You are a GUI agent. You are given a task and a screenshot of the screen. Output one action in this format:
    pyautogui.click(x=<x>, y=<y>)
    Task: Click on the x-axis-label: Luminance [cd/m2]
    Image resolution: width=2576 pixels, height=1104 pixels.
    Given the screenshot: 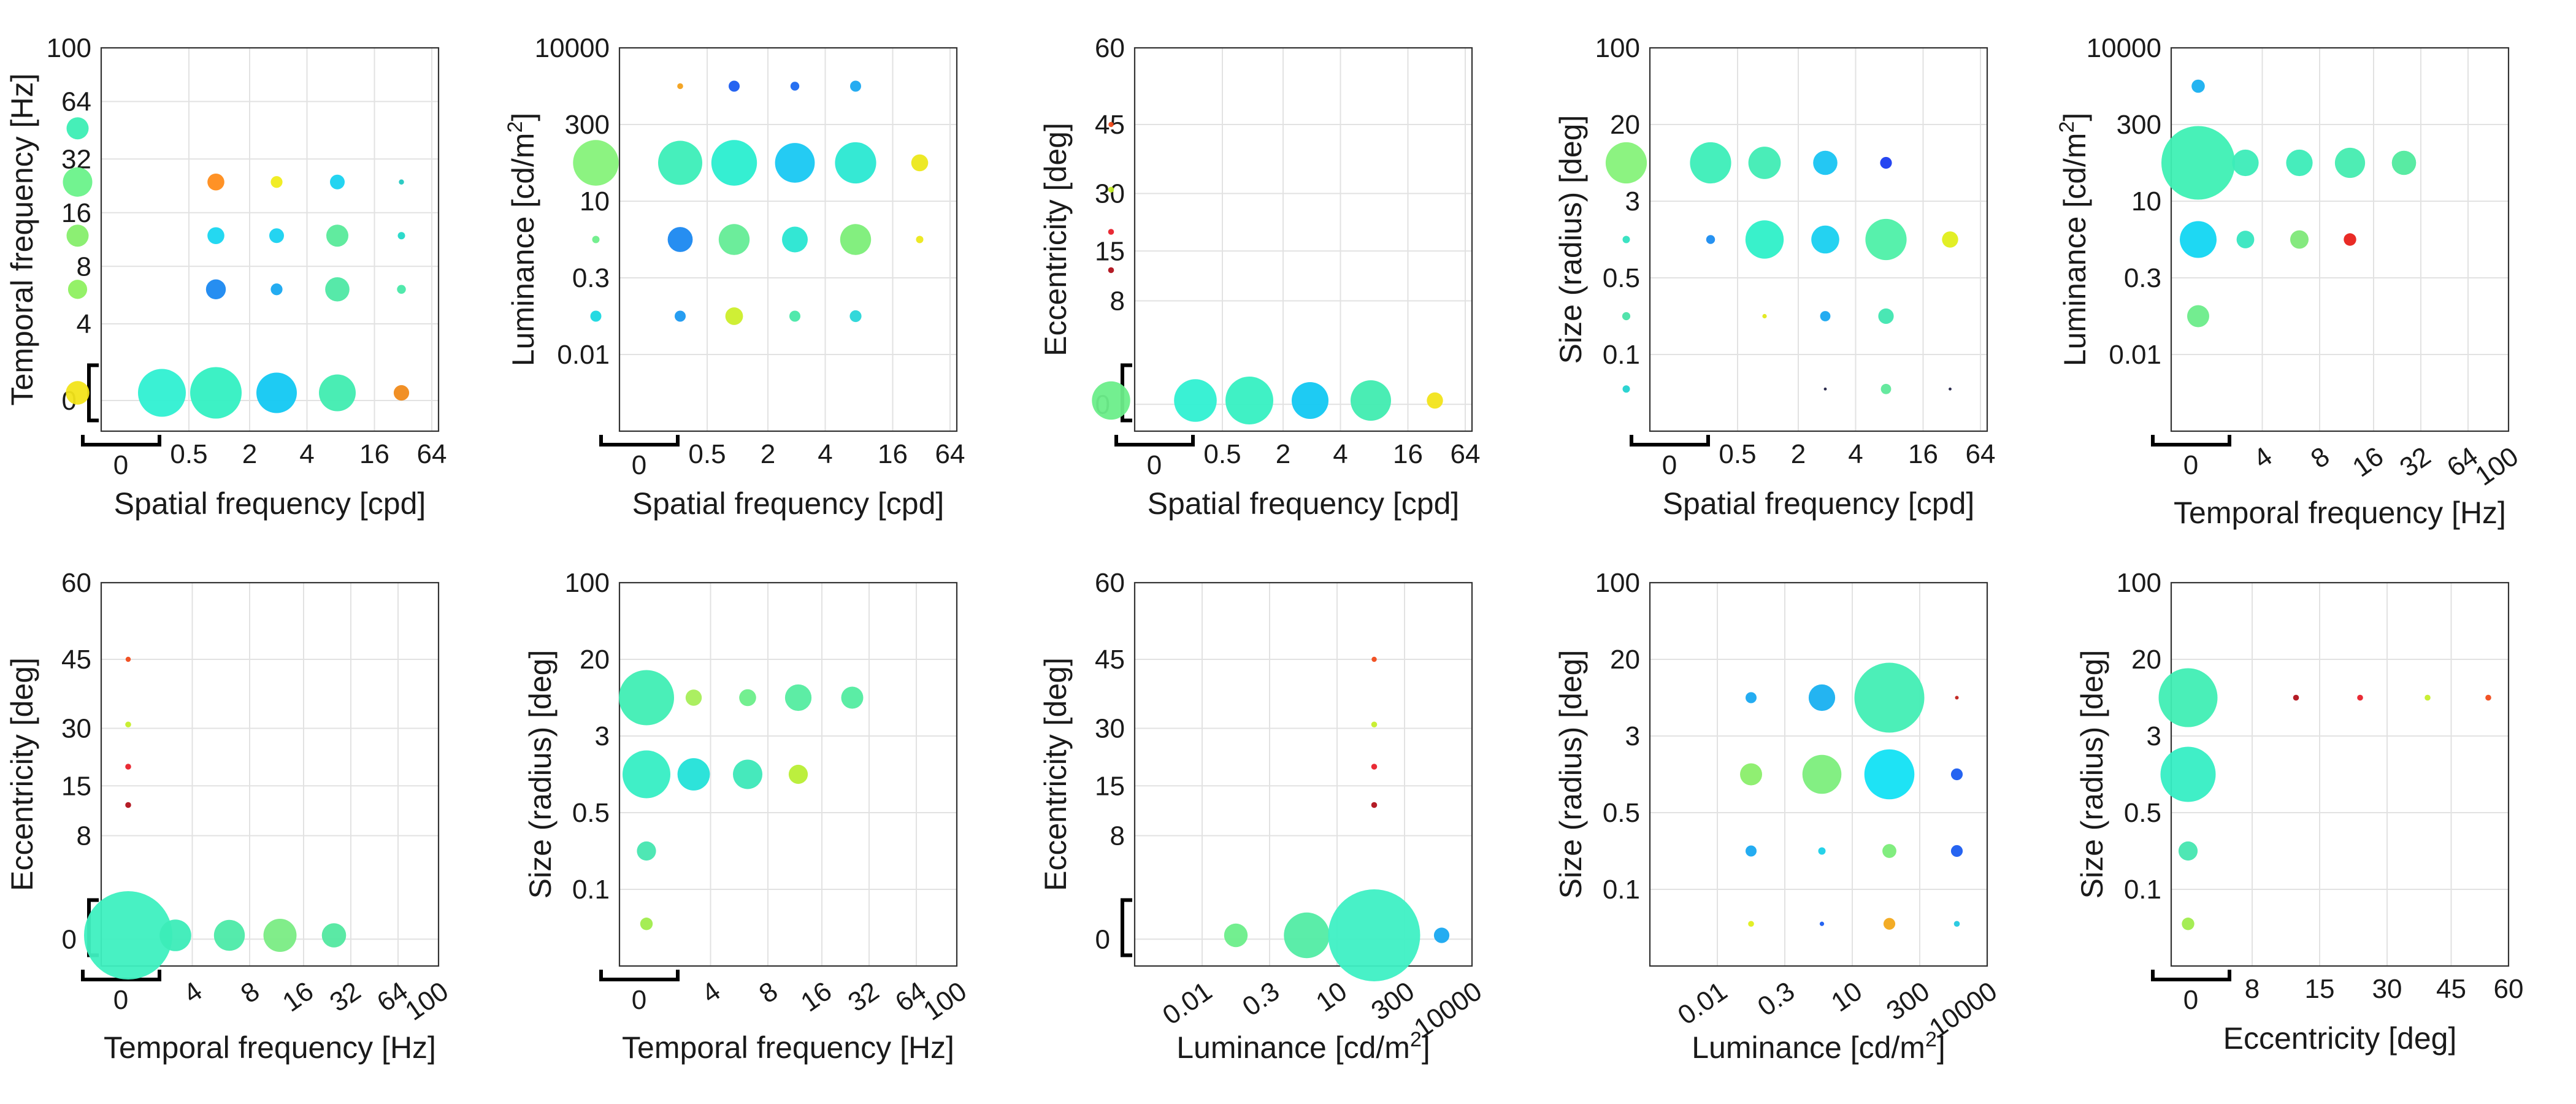 What is the action you would take?
    pyautogui.click(x=1818, y=1046)
    